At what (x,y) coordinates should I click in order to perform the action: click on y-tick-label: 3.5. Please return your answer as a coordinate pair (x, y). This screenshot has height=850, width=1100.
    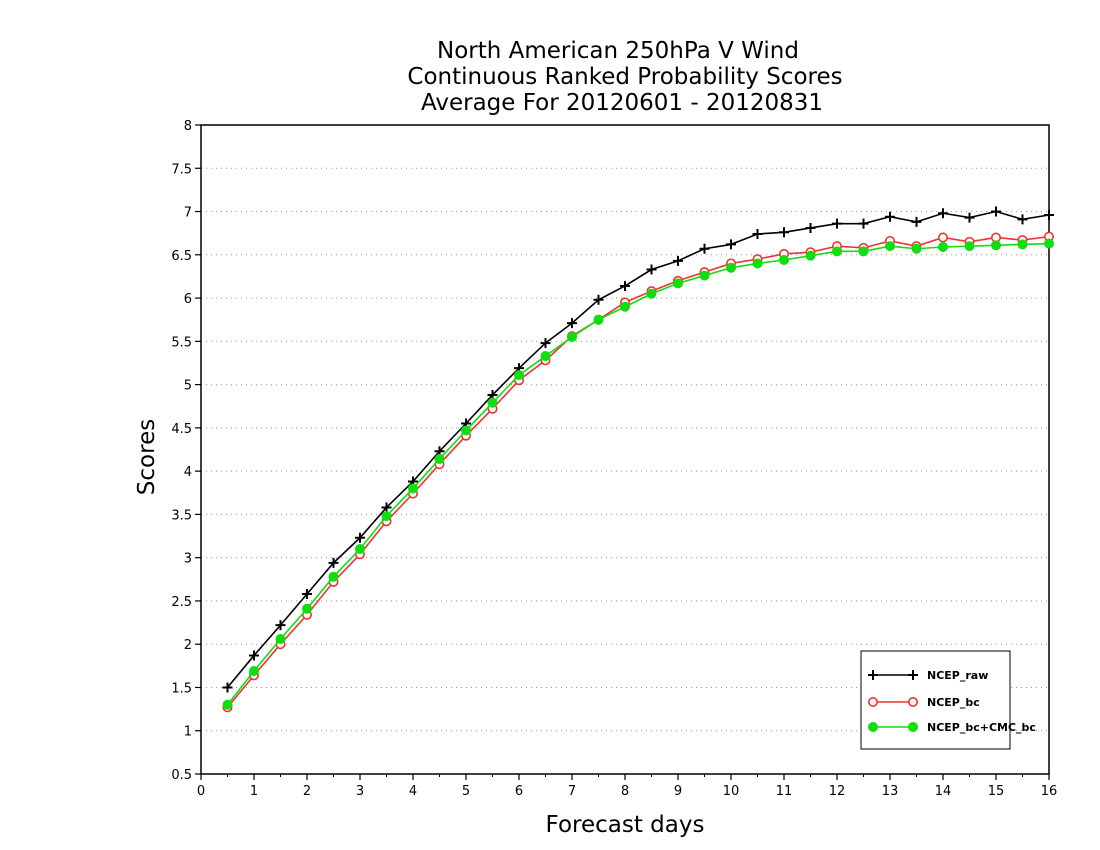
    Looking at the image, I should click on (181, 515).